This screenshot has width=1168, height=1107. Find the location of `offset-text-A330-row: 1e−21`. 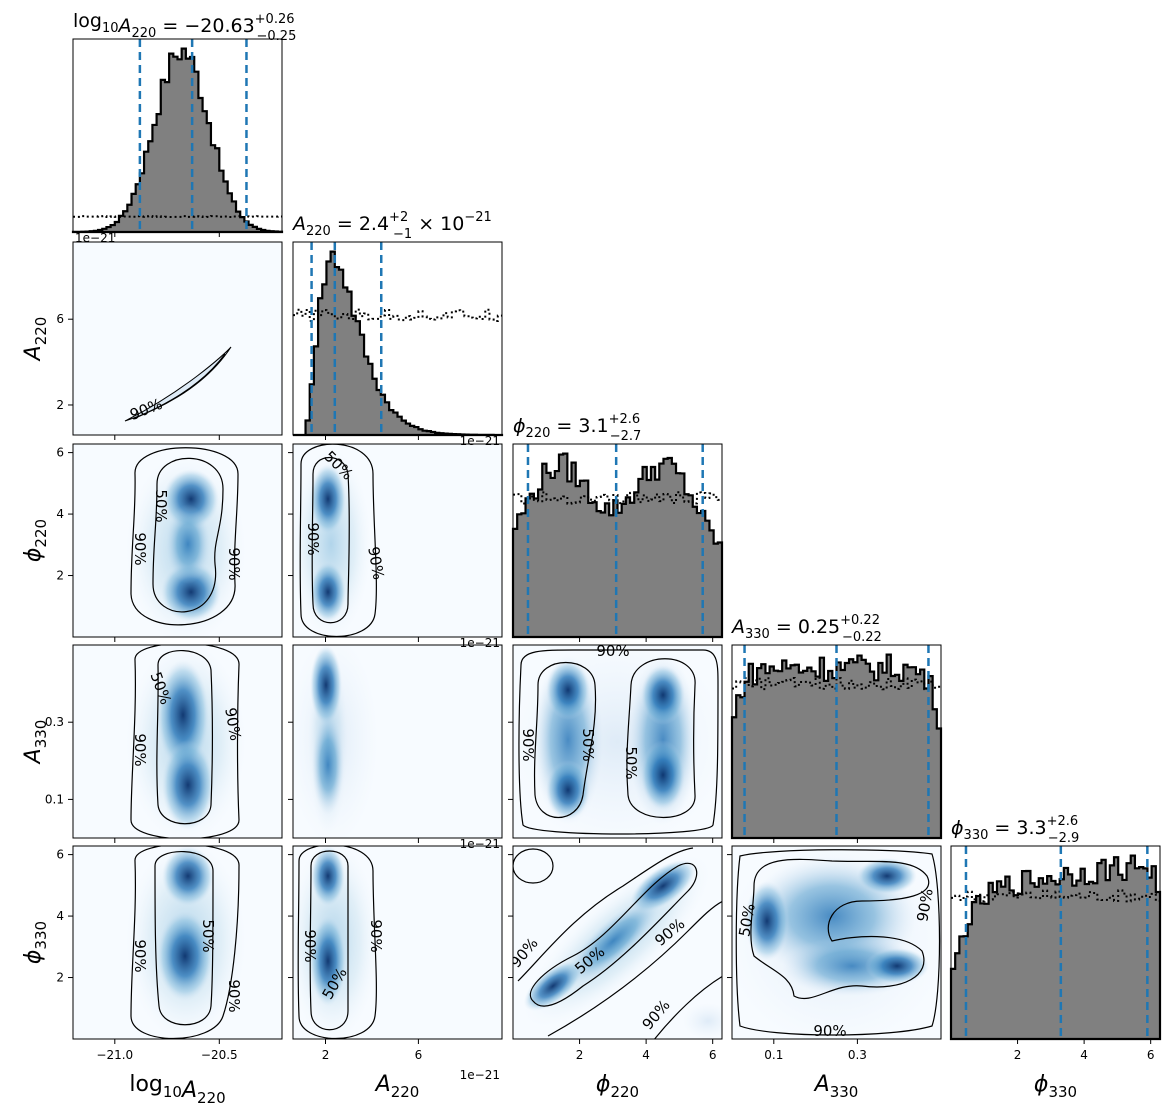

offset-text-A330-row: 1e−21 is located at coordinates (480, 844).